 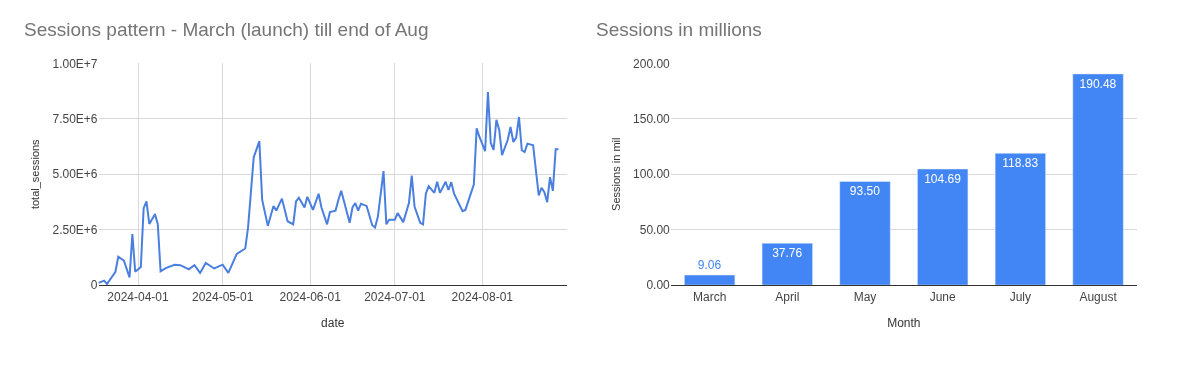 What do you see at coordinates (1020, 296) in the screenshot?
I see `x-tick-label: July` at bounding box center [1020, 296].